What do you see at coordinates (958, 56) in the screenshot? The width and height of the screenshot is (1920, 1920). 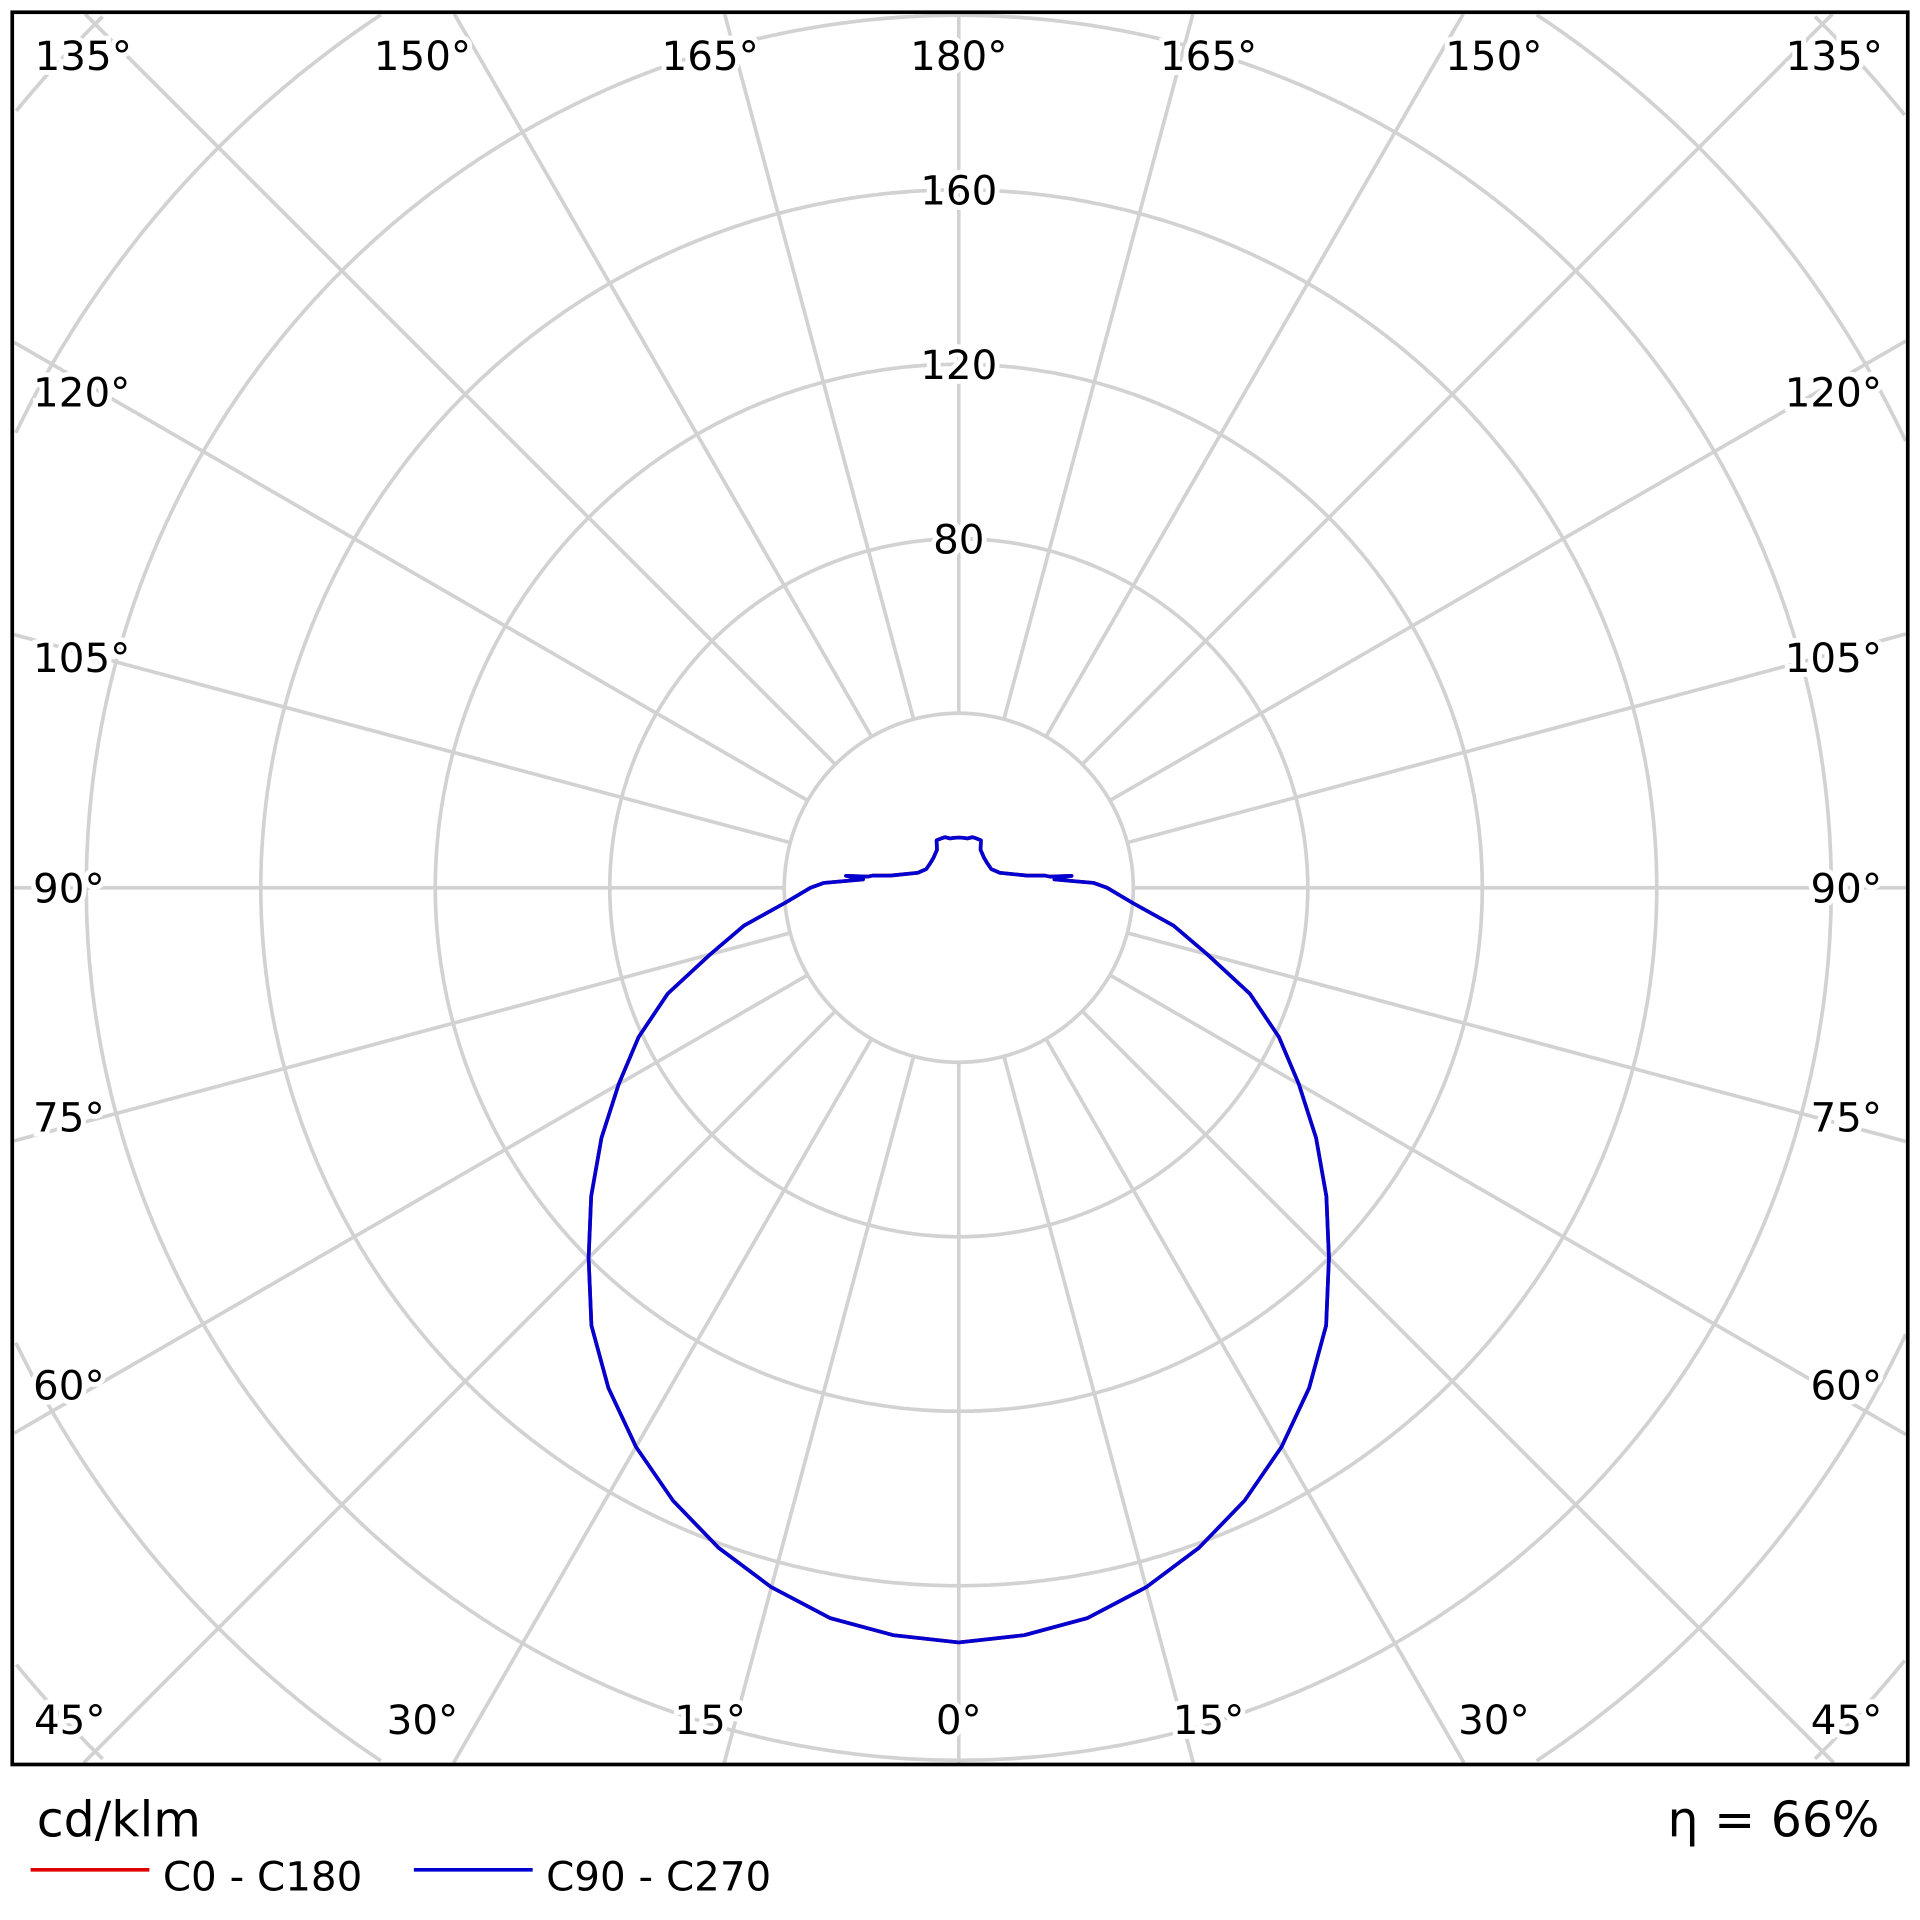 I see `angle-label: 180°` at bounding box center [958, 56].